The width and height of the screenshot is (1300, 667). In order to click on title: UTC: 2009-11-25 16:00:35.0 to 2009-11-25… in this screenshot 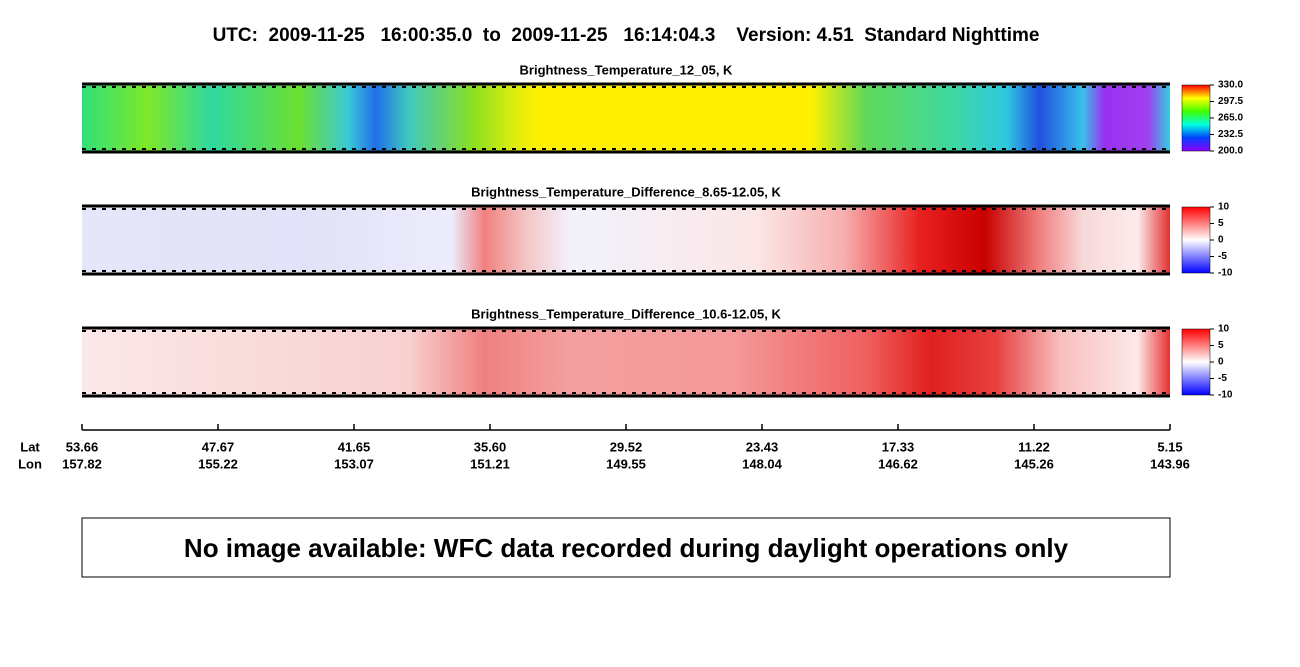, I will do `click(626, 35)`.